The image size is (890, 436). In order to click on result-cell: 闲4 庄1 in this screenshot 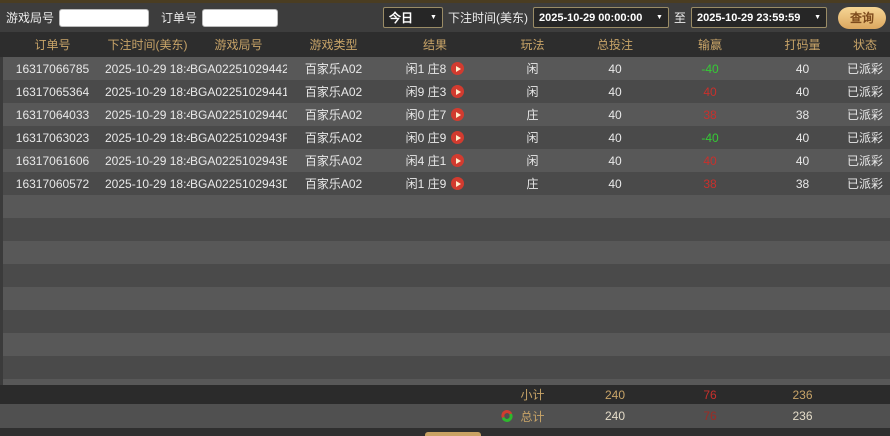, I will do `click(435, 160)`.